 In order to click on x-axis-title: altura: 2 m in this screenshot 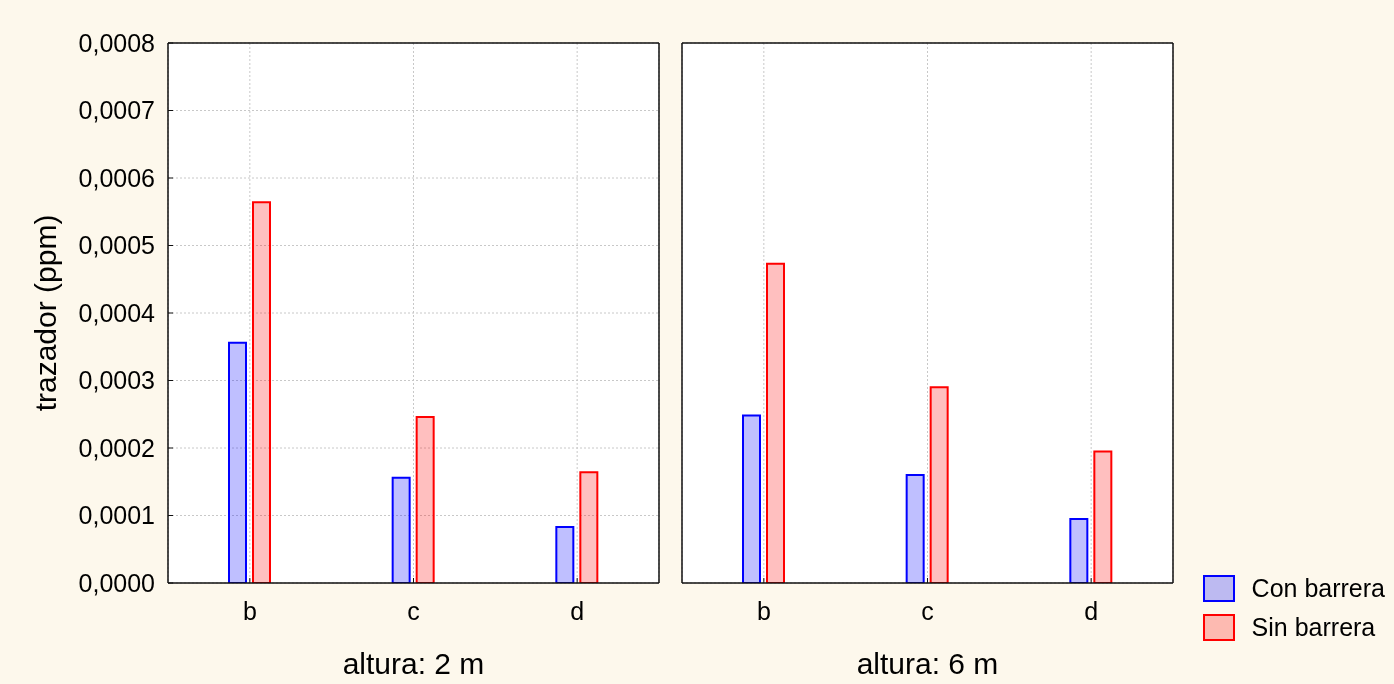, I will do `click(413, 663)`.